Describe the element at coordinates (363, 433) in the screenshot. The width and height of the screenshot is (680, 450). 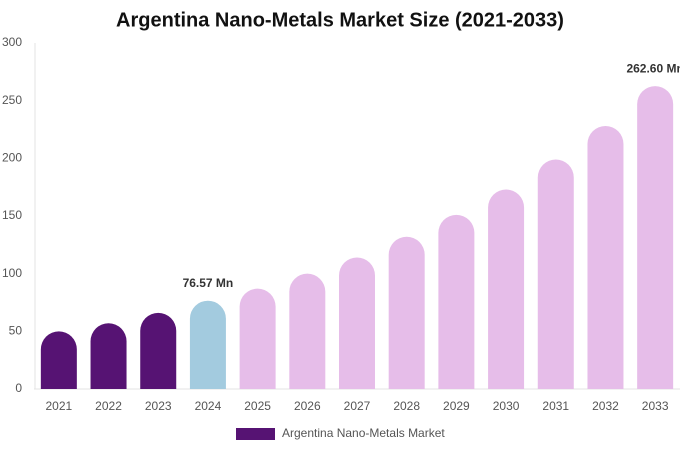
I see `legend-label: Argentina Nano-Metals Market` at that location.